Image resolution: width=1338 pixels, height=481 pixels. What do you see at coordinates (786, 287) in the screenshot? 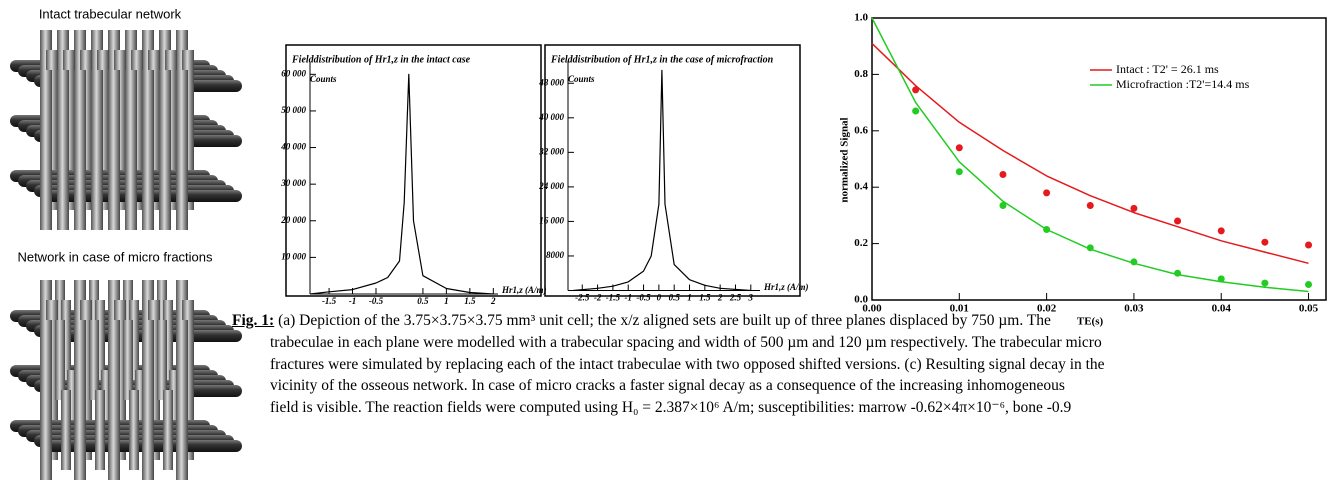
I see `x-axis-label: Hr1,z (A/m)` at bounding box center [786, 287].